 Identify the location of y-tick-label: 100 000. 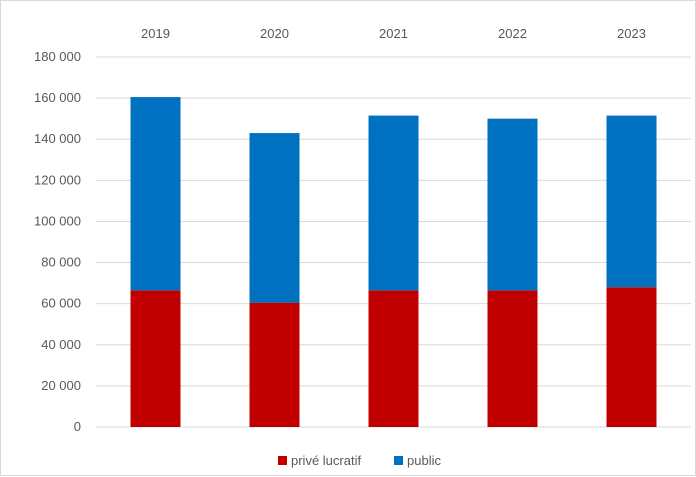
(57, 220).